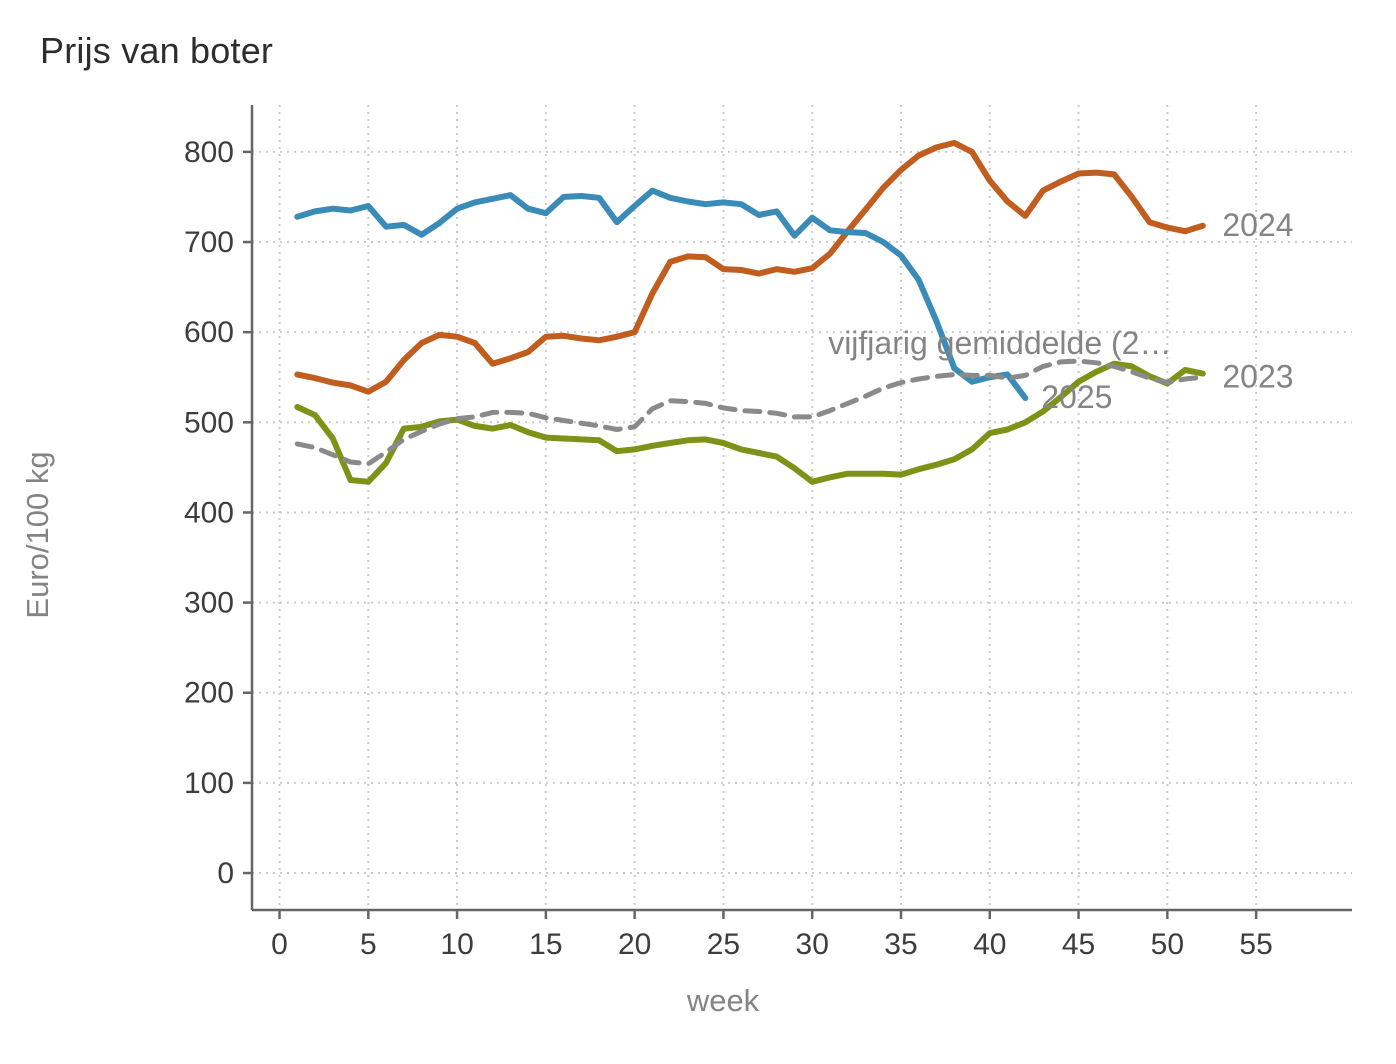 Image resolution: width=1396 pixels, height=1064 pixels. What do you see at coordinates (750, 412) in the screenshot?
I see `series-line-vijfjarig-gemiddelde` at bounding box center [750, 412].